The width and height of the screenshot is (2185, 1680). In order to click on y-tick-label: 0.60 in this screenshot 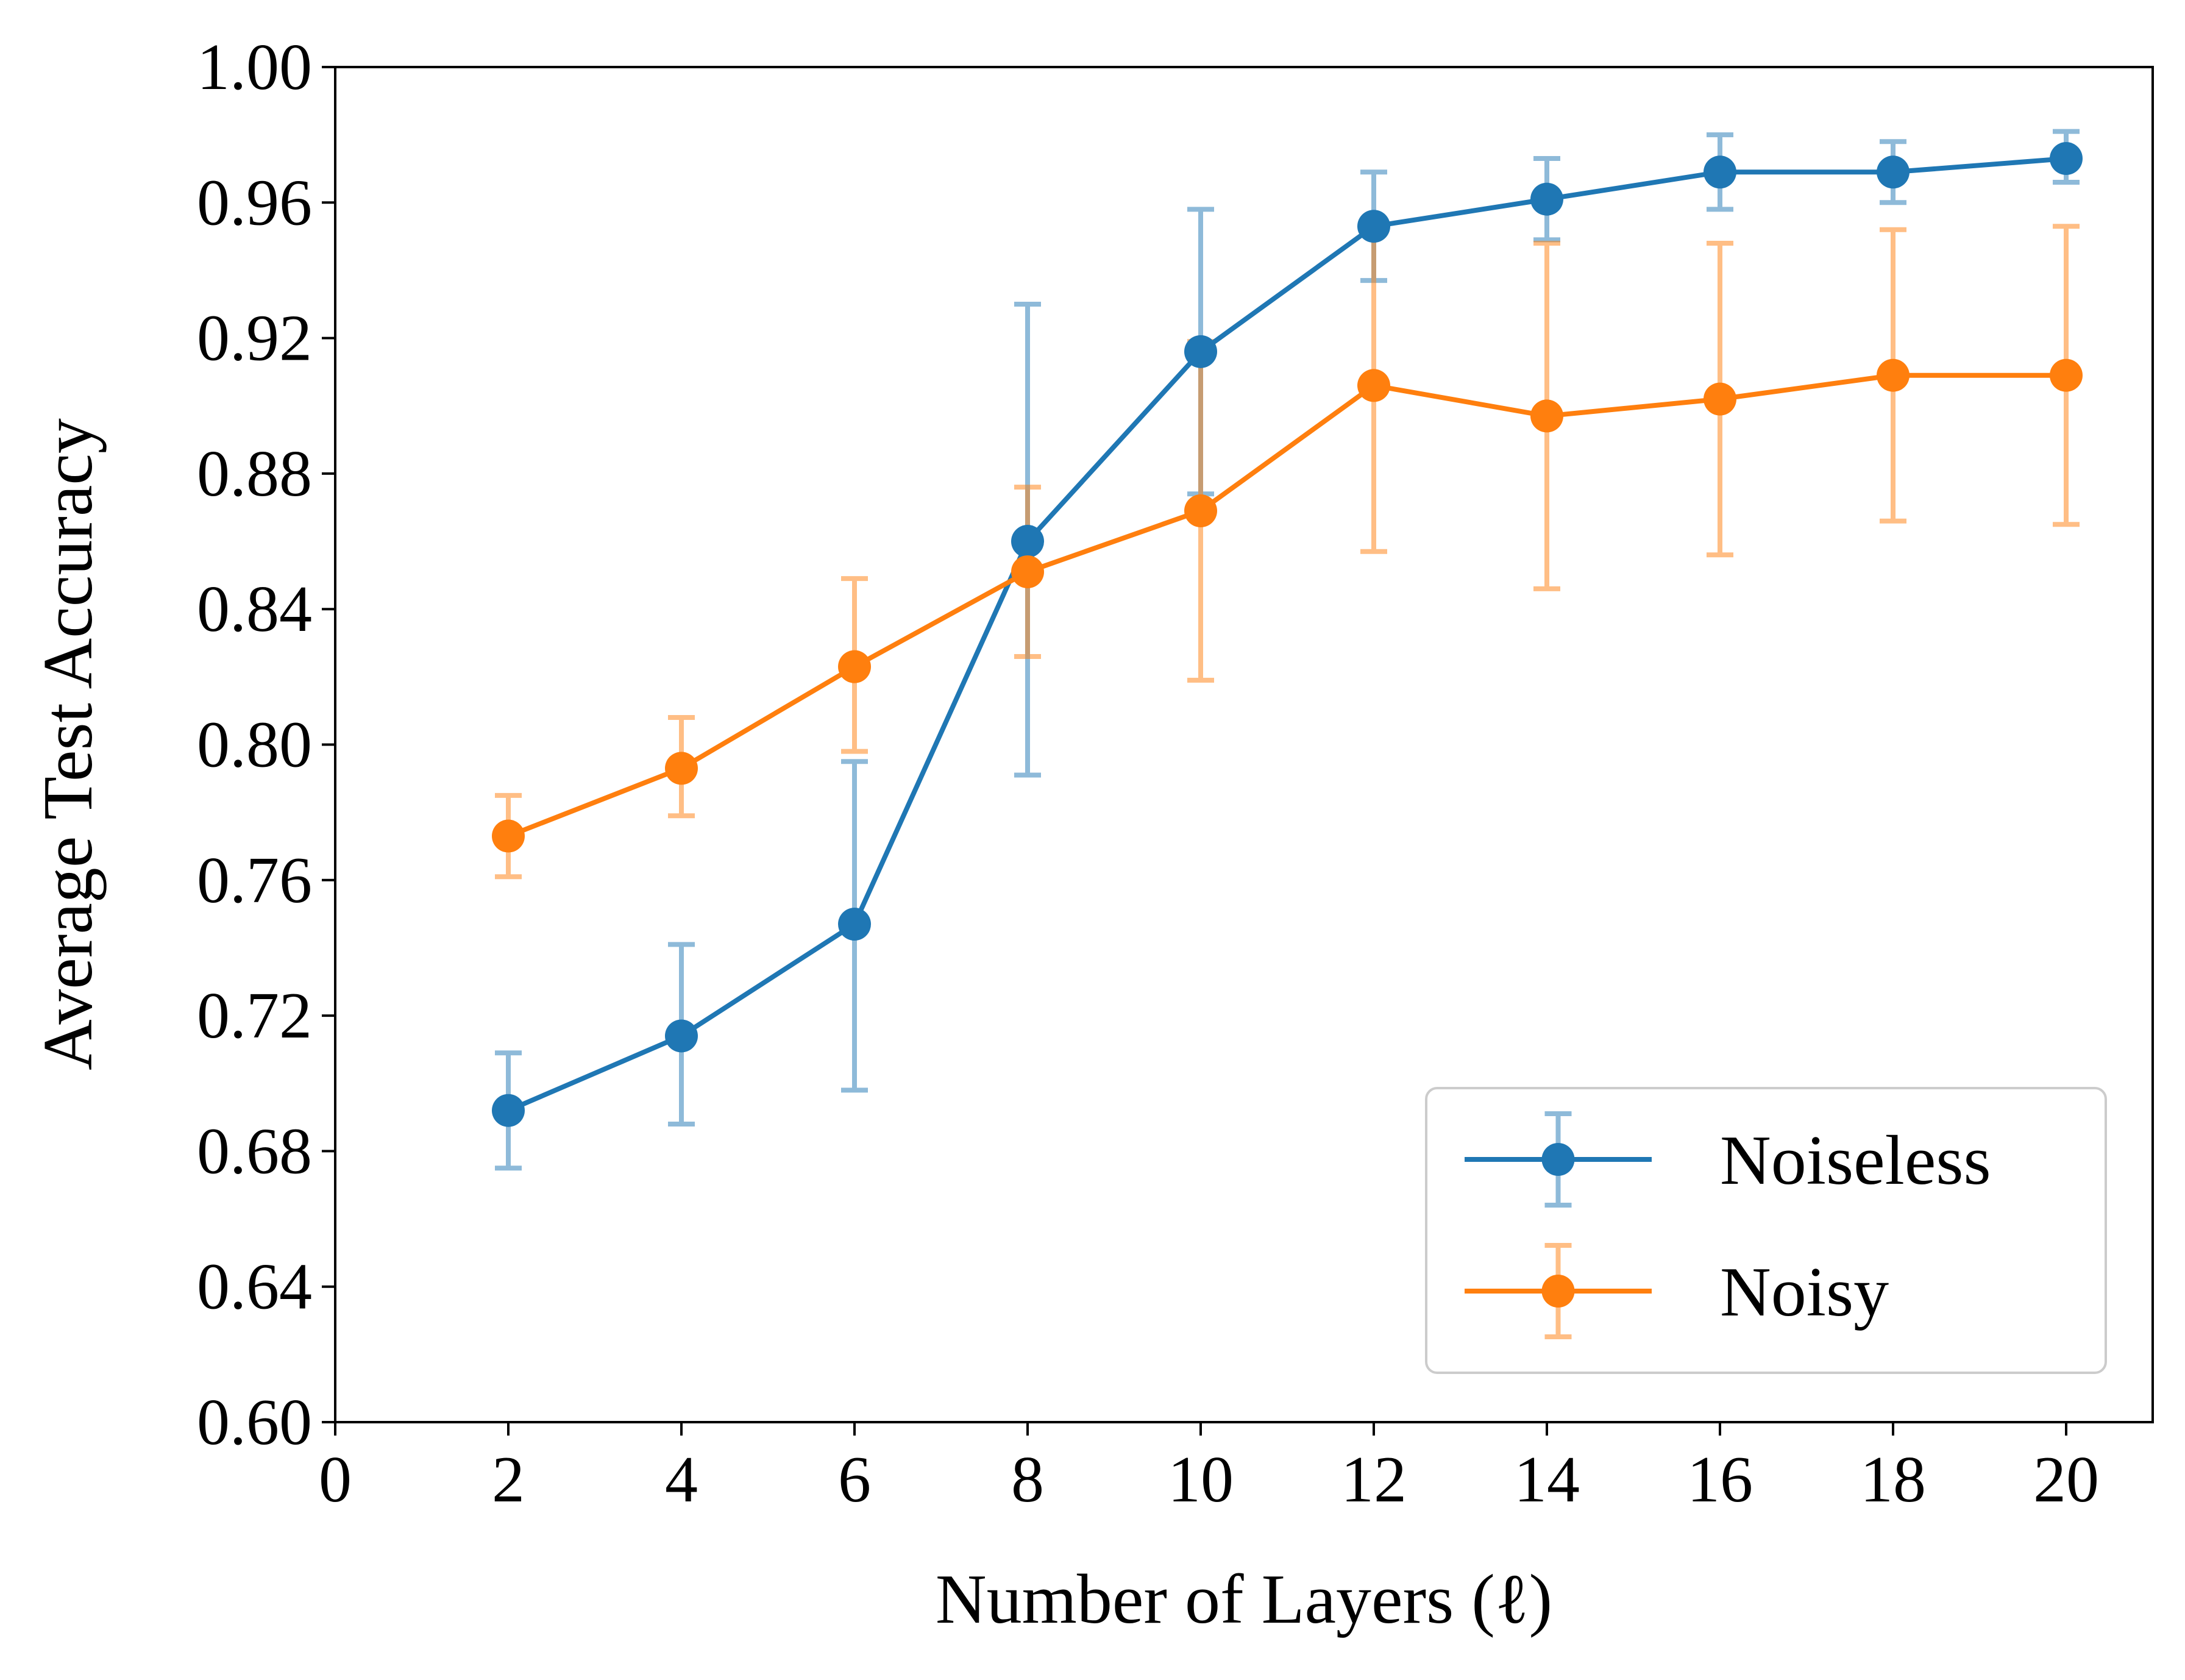, I will do `click(254, 1422)`.